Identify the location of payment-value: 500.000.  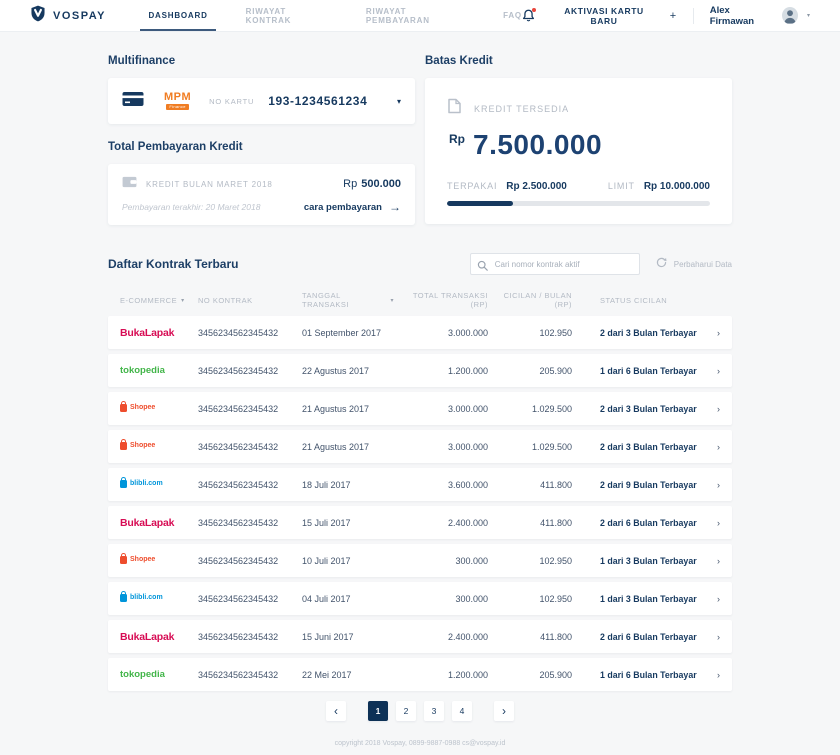
(381, 184).